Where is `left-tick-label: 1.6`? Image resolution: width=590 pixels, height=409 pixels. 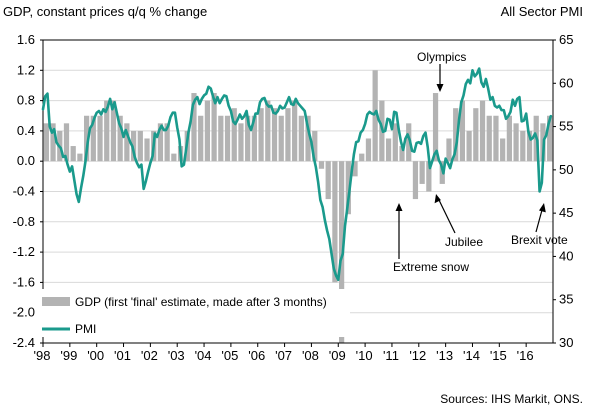 left-tick-label: 1.6 is located at coordinates (26, 39).